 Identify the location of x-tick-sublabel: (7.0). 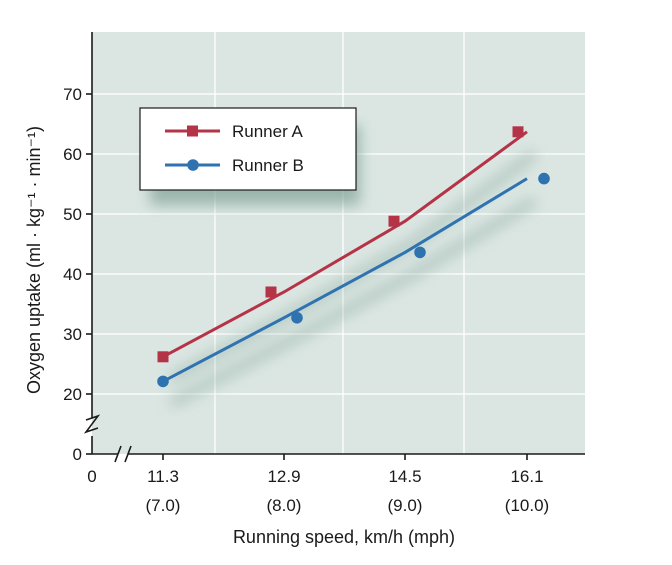
(163, 505).